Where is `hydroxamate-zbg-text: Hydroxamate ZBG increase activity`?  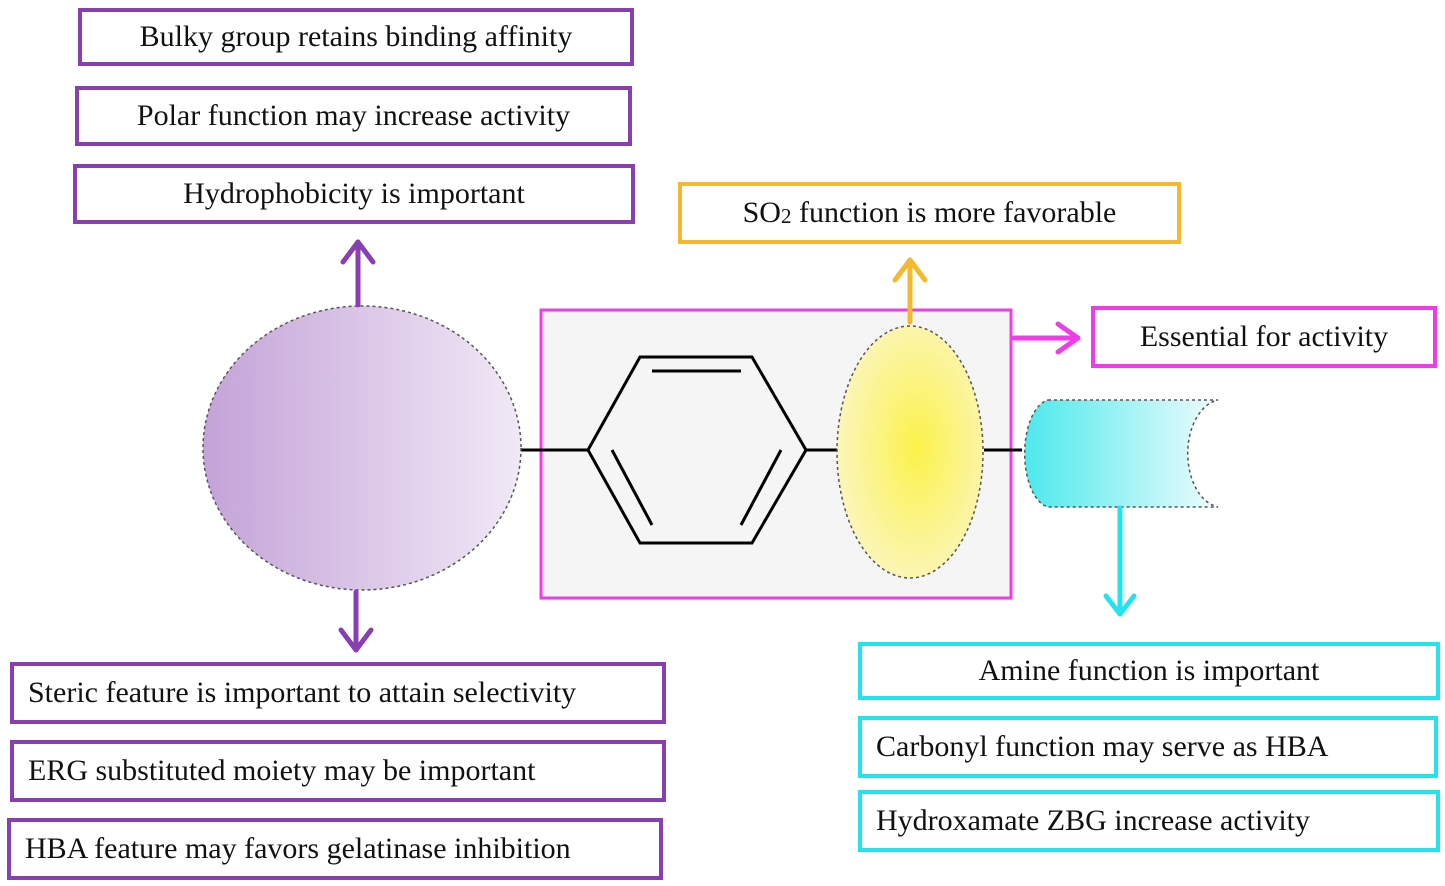 hydroxamate-zbg-text: Hydroxamate ZBG increase activity is located at coordinates (1093, 820).